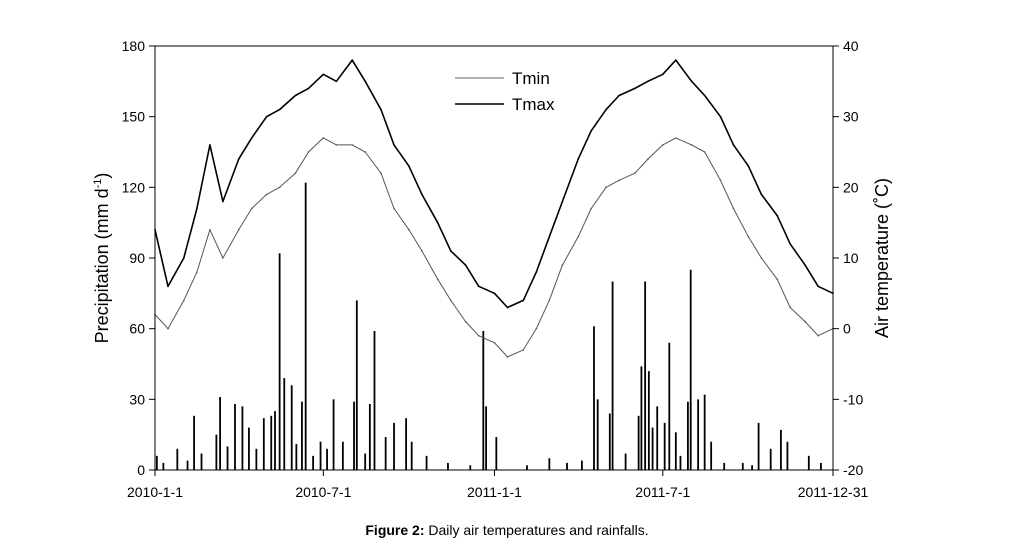 The image size is (1014, 550). Describe the element at coordinates (137, 399) in the screenshot. I see `left-y-tick-label: 30` at that location.